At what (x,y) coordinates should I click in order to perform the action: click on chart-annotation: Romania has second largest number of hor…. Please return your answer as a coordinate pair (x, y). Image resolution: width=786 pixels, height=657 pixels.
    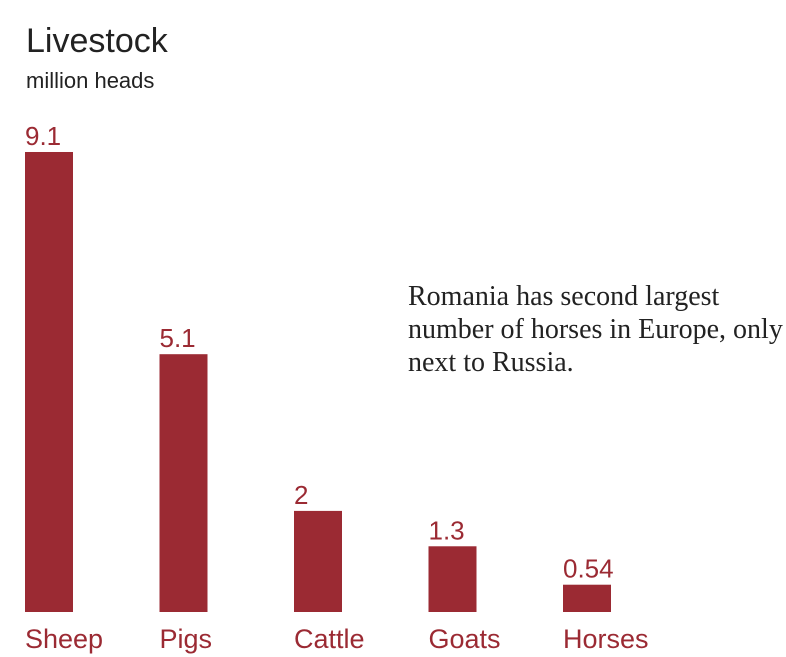
    Looking at the image, I should click on (595, 329).